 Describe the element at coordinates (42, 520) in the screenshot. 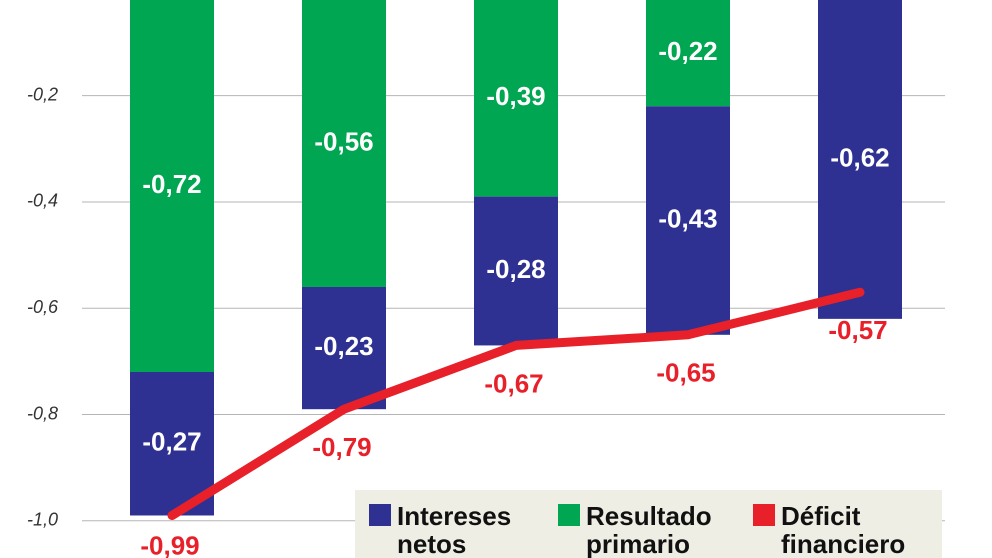

I see `y-tick-label: -1,0` at that location.